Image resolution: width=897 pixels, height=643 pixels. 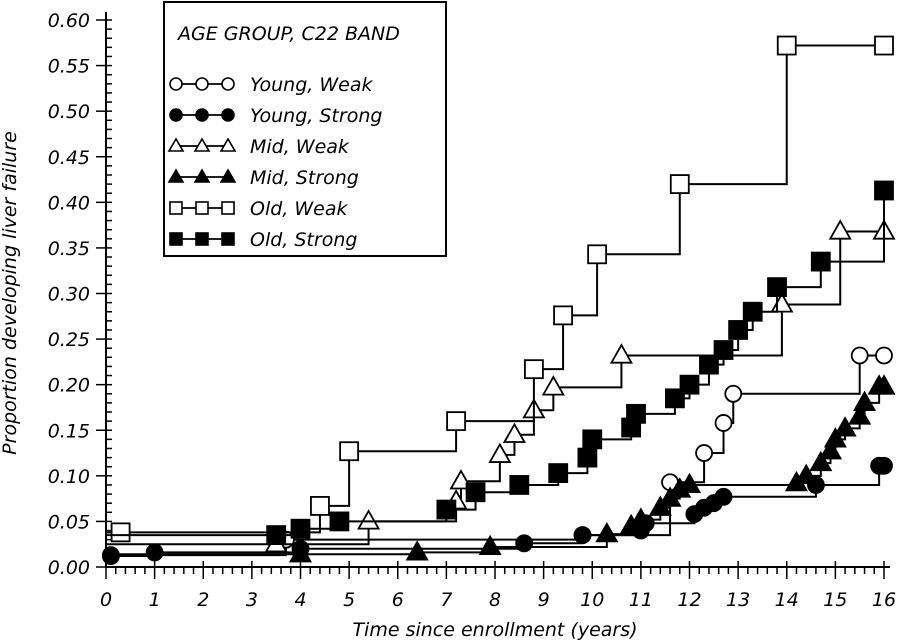 I want to click on legend-item-young-weak: Young, Weak, so click(x=271, y=85).